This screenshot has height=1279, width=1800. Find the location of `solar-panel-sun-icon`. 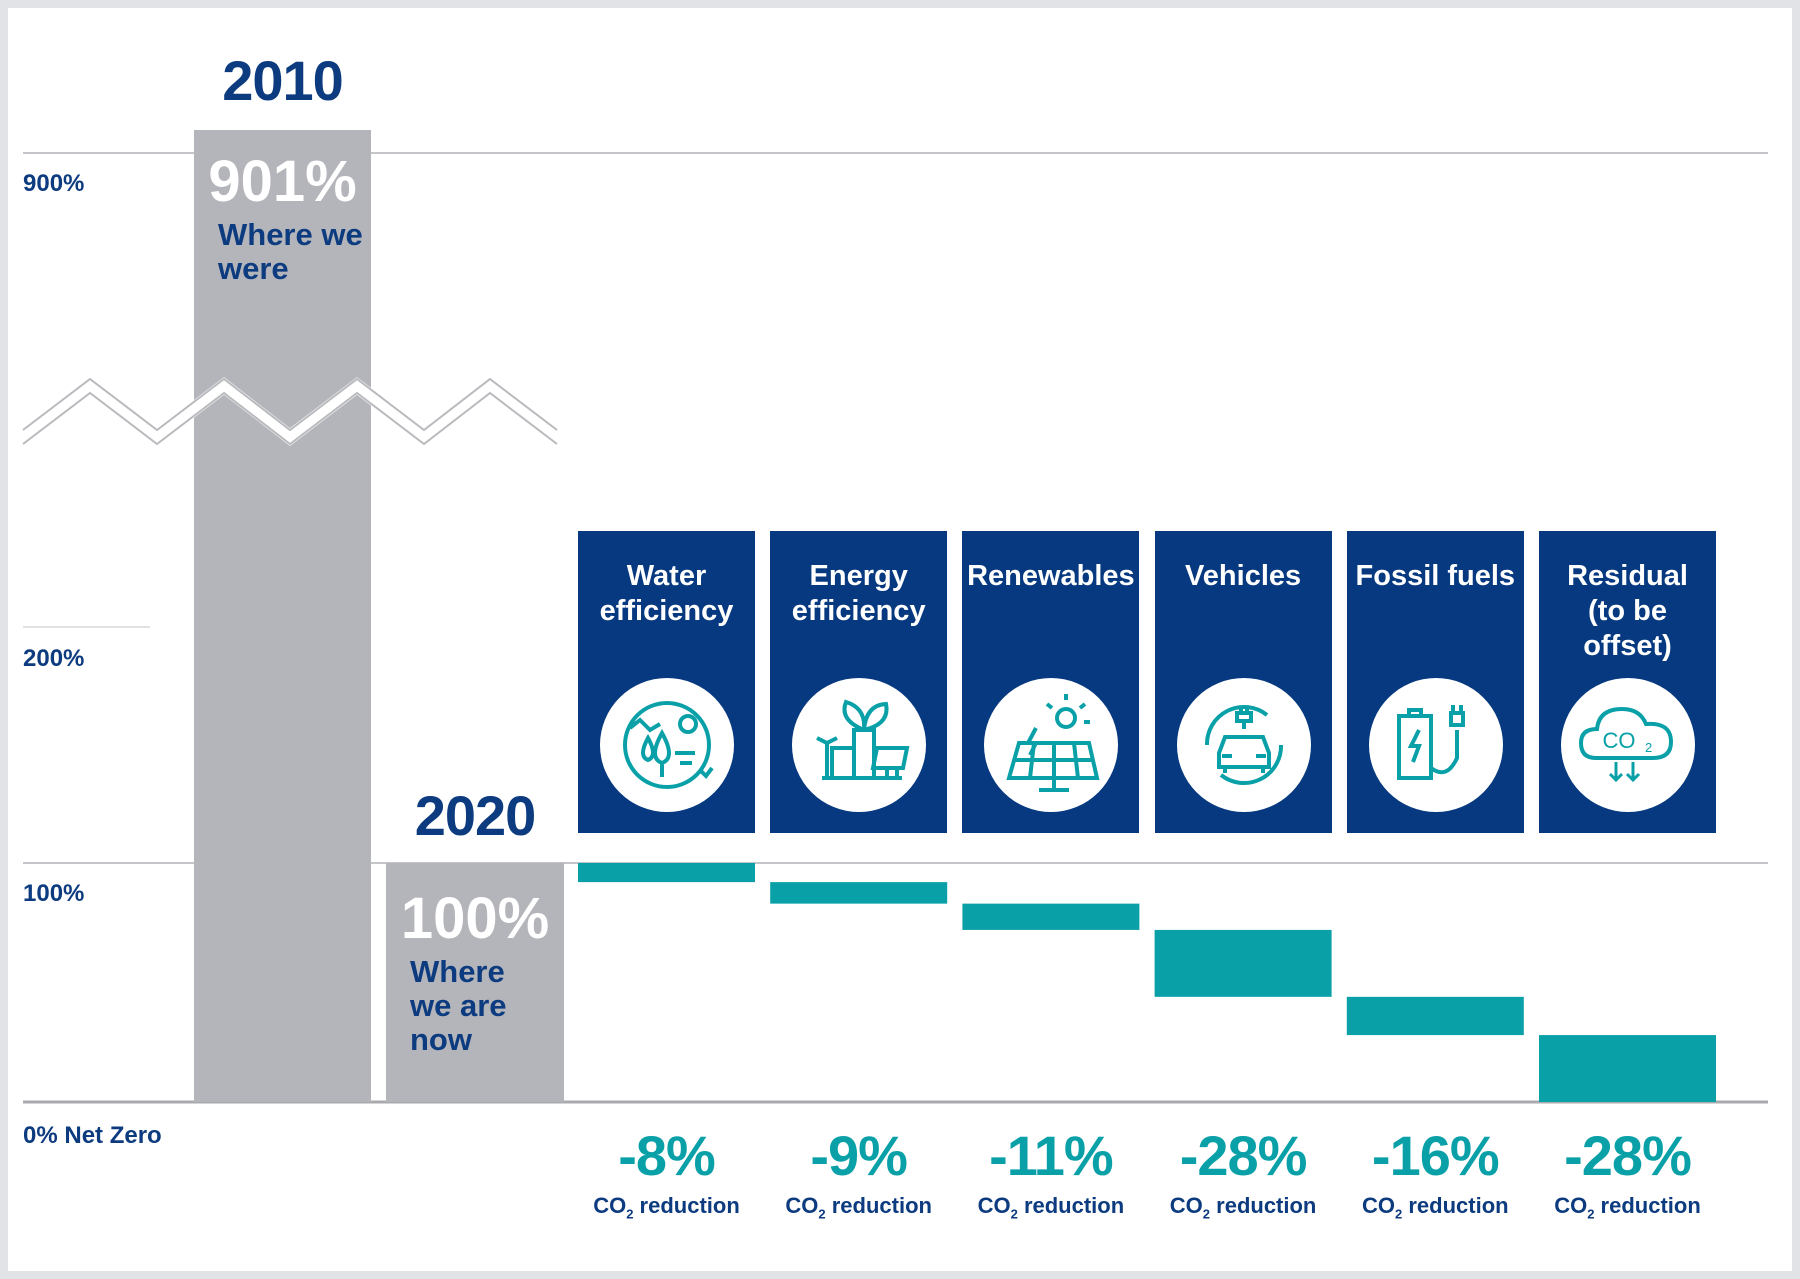

solar-panel-sun-icon is located at coordinates (1051, 745).